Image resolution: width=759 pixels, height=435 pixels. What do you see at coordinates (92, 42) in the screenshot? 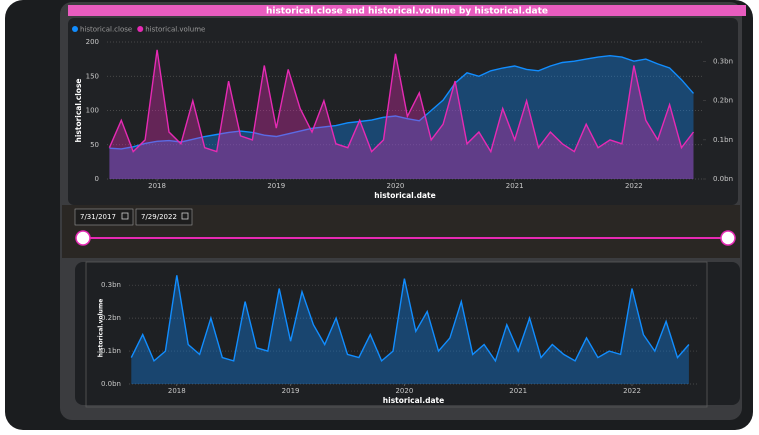
I see `y-tick-label: 200` at bounding box center [92, 42].